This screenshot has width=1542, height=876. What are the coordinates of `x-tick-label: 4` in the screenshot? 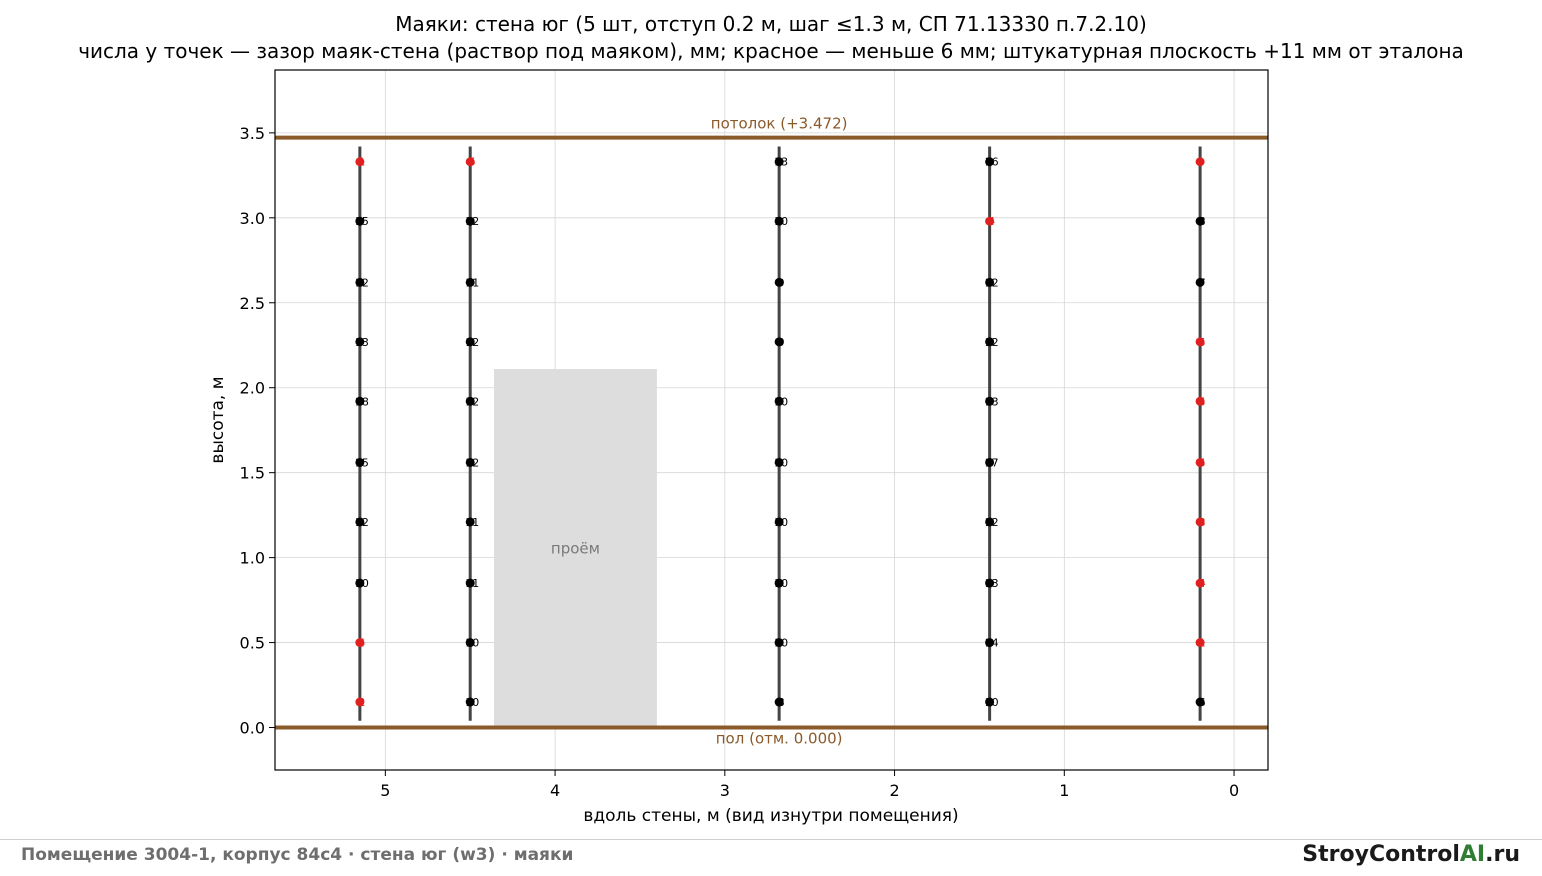 It's located at (555, 790).